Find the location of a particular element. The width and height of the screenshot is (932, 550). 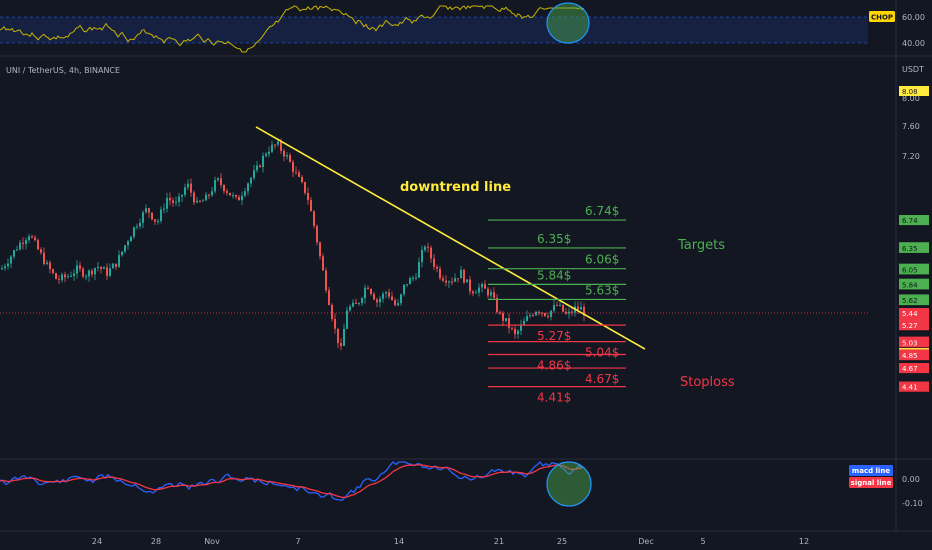

price-tag-label: 6.05 is located at coordinates (910, 270).